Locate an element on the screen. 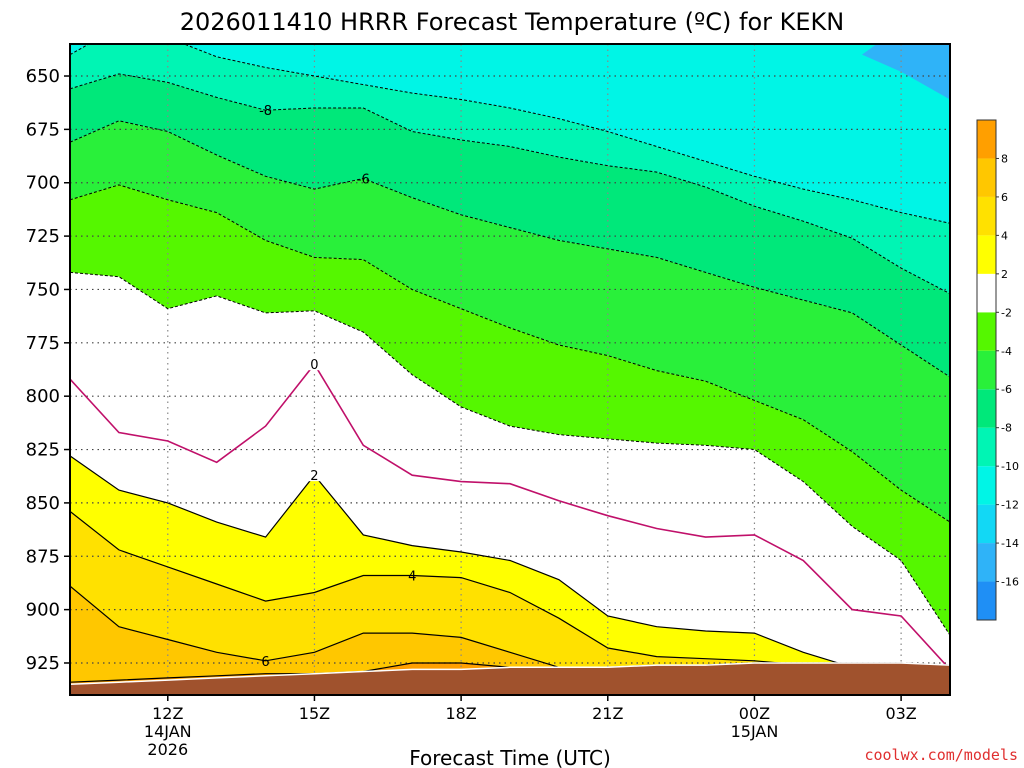  y-tick-label-750: 750 is located at coordinates (43, 289).